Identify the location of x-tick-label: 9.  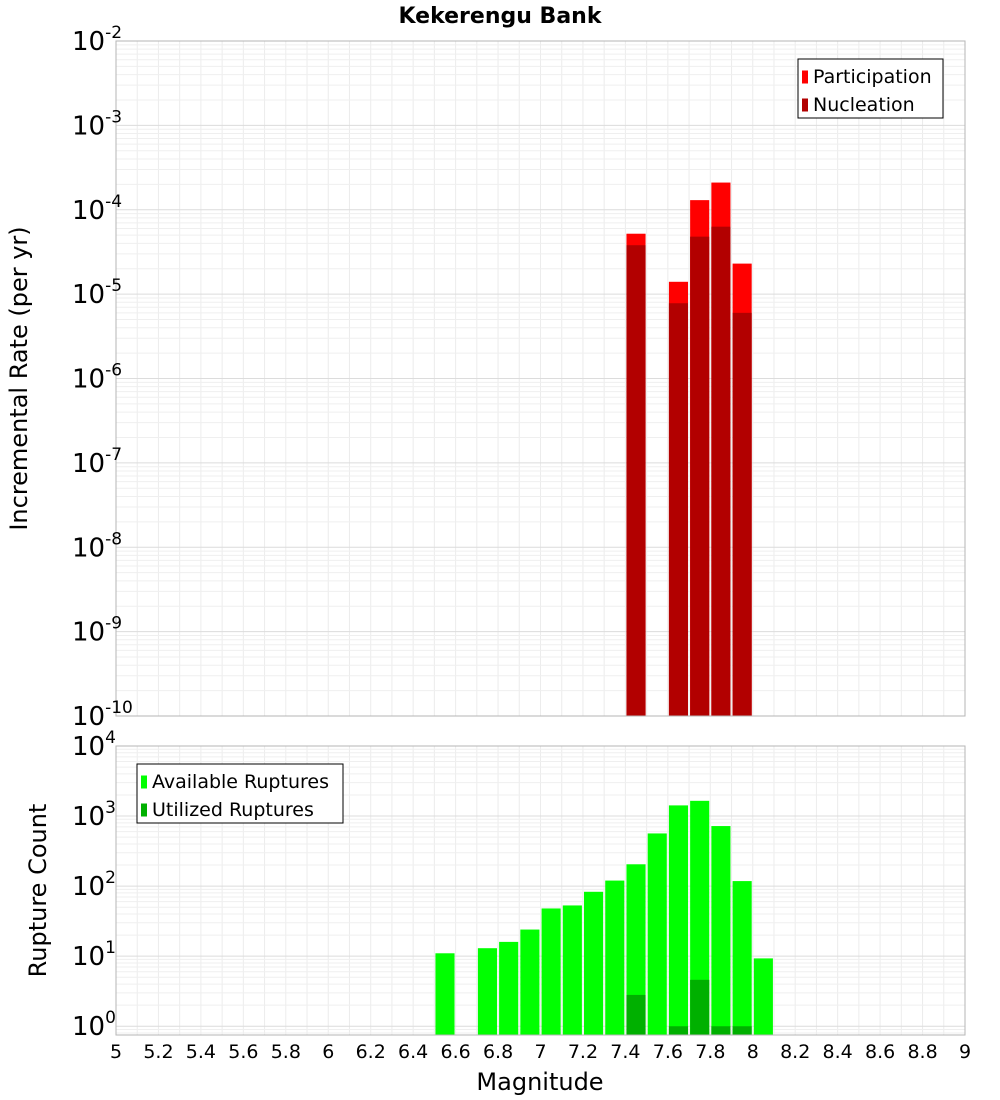
(965, 1052).